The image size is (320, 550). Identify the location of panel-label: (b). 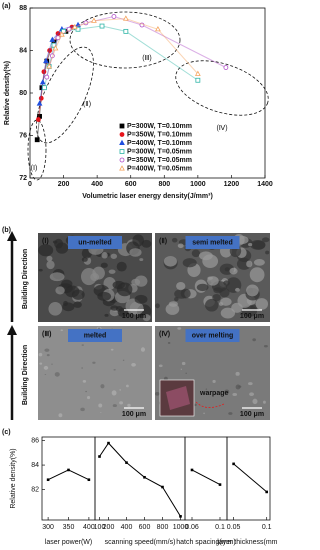
(6, 230).